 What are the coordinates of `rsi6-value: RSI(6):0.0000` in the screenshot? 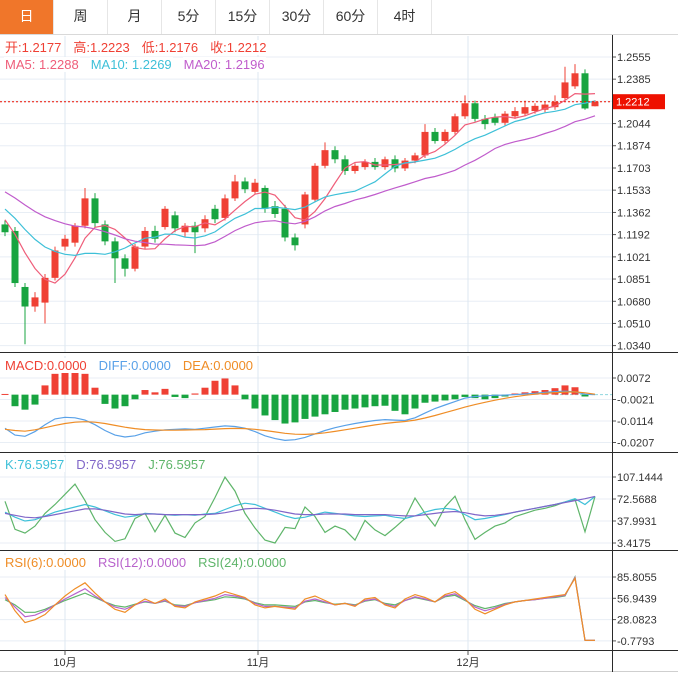 It's located at (45, 562).